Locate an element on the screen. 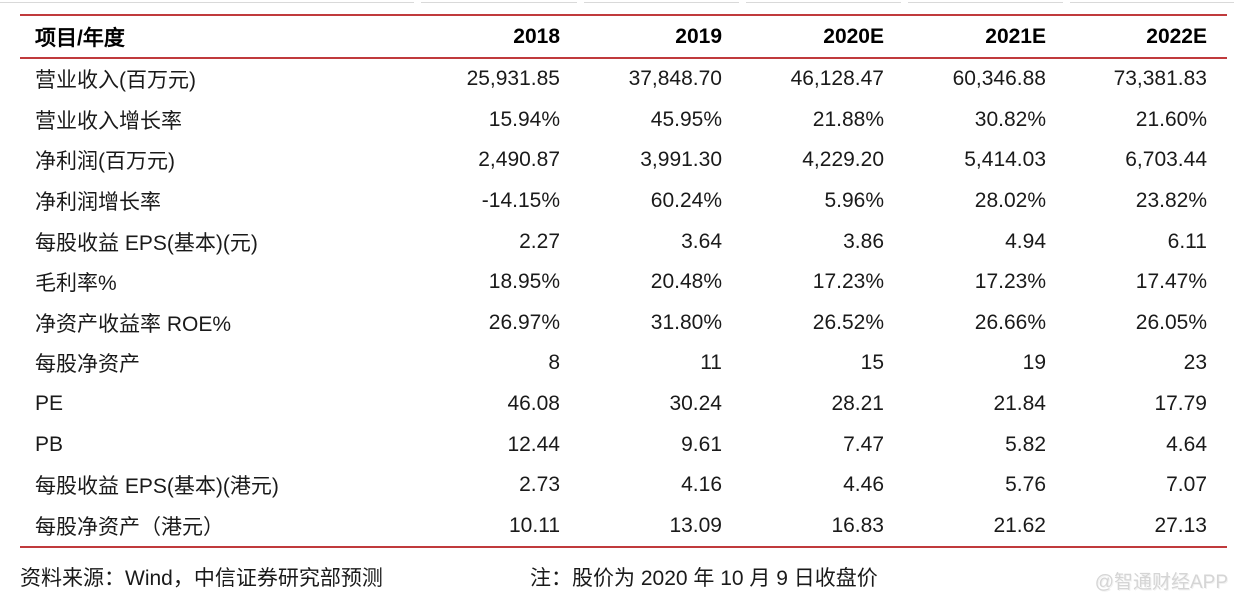 Image resolution: width=1234 pixels, height=600 pixels. cell-value: 3.64 is located at coordinates (701, 241).